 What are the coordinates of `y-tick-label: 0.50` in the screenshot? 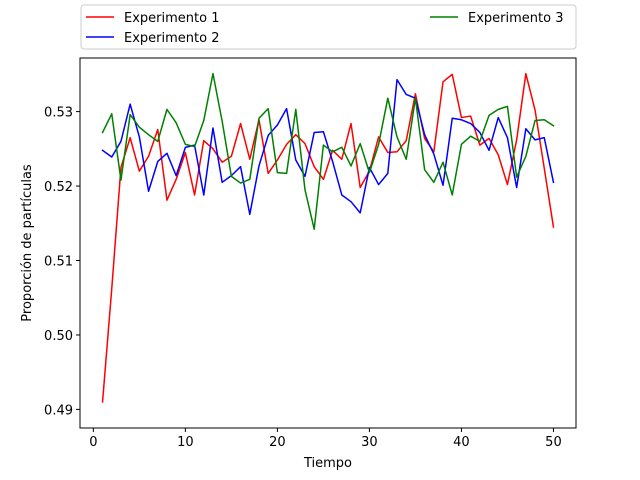 It's located at (58, 336).